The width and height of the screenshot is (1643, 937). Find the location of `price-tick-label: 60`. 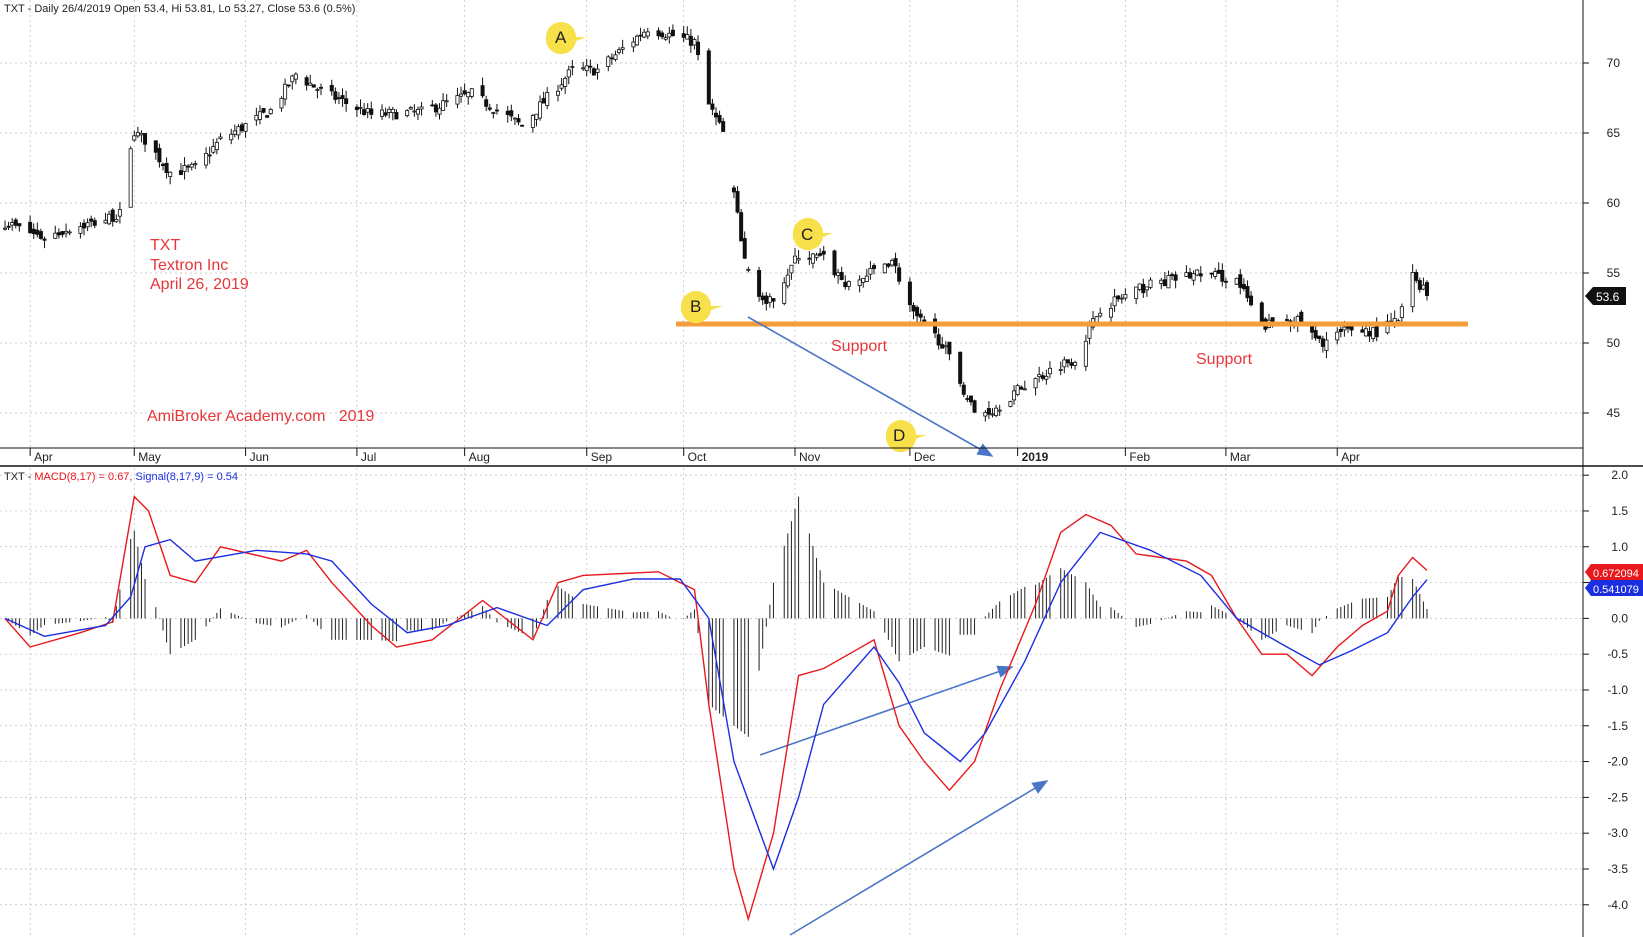

price-tick-label: 60 is located at coordinates (1614, 203).